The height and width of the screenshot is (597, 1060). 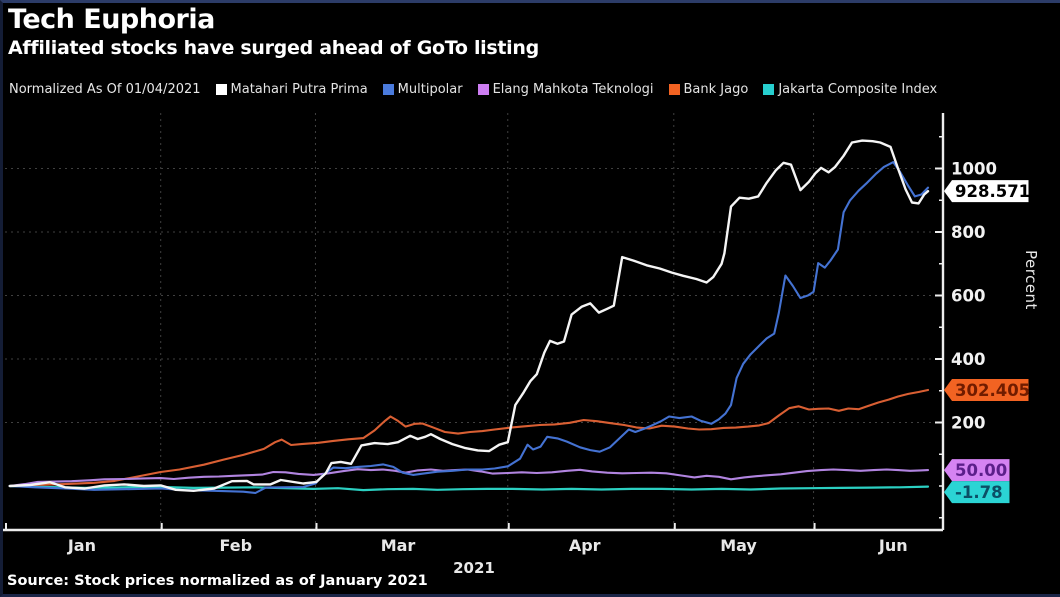 I want to click on x-tick-label: May, so click(x=738, y=545).